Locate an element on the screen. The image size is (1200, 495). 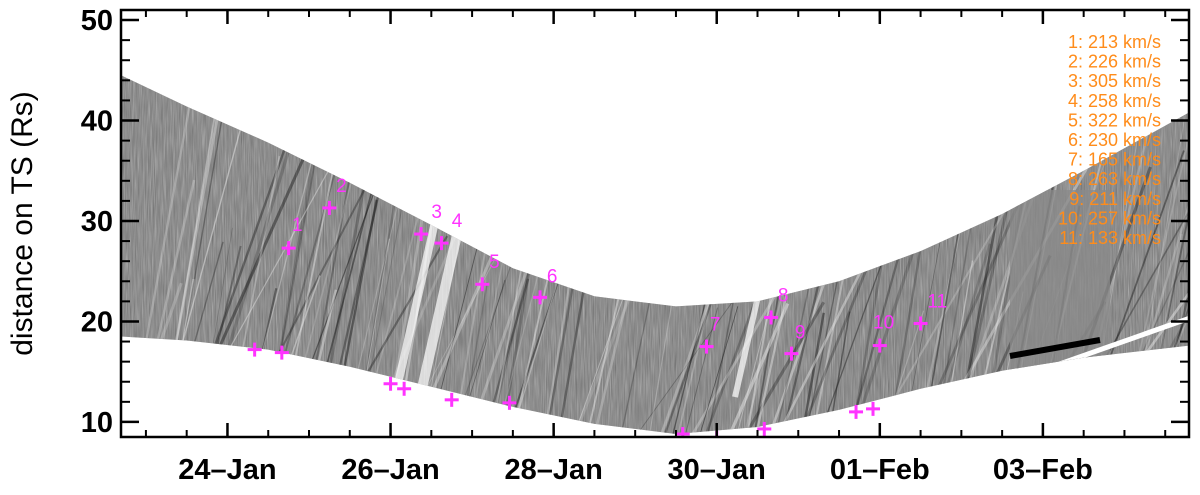
legend-entry: 6: 230 km/s is located at coordinates (1114, 140).